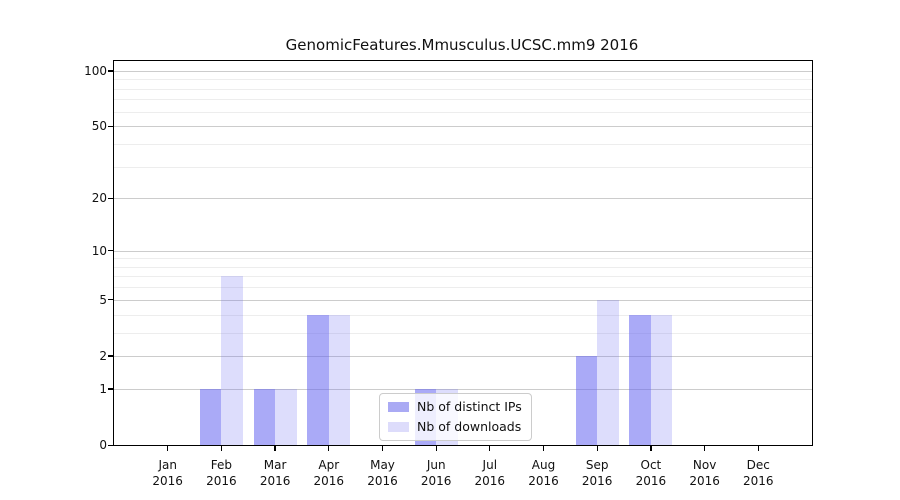 The image size is (900, 500). Describe the element at coordinates (99, 250) in the screenshot. I see `y-tick-label: 10` at that location.